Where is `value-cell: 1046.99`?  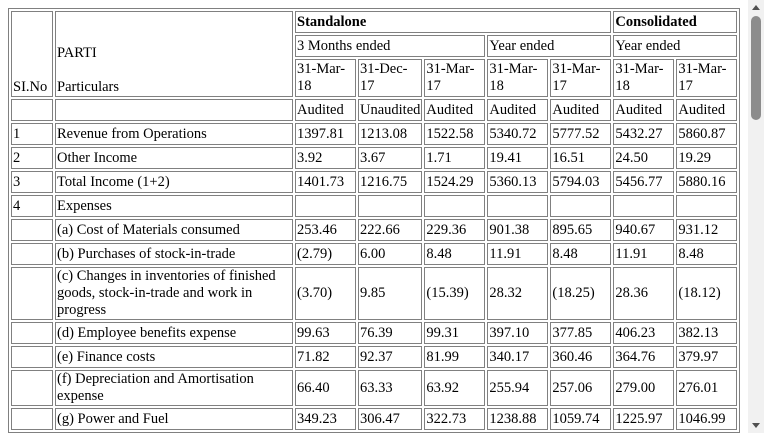
value-cell: 1046.99 is located at coordinates (707, 419).